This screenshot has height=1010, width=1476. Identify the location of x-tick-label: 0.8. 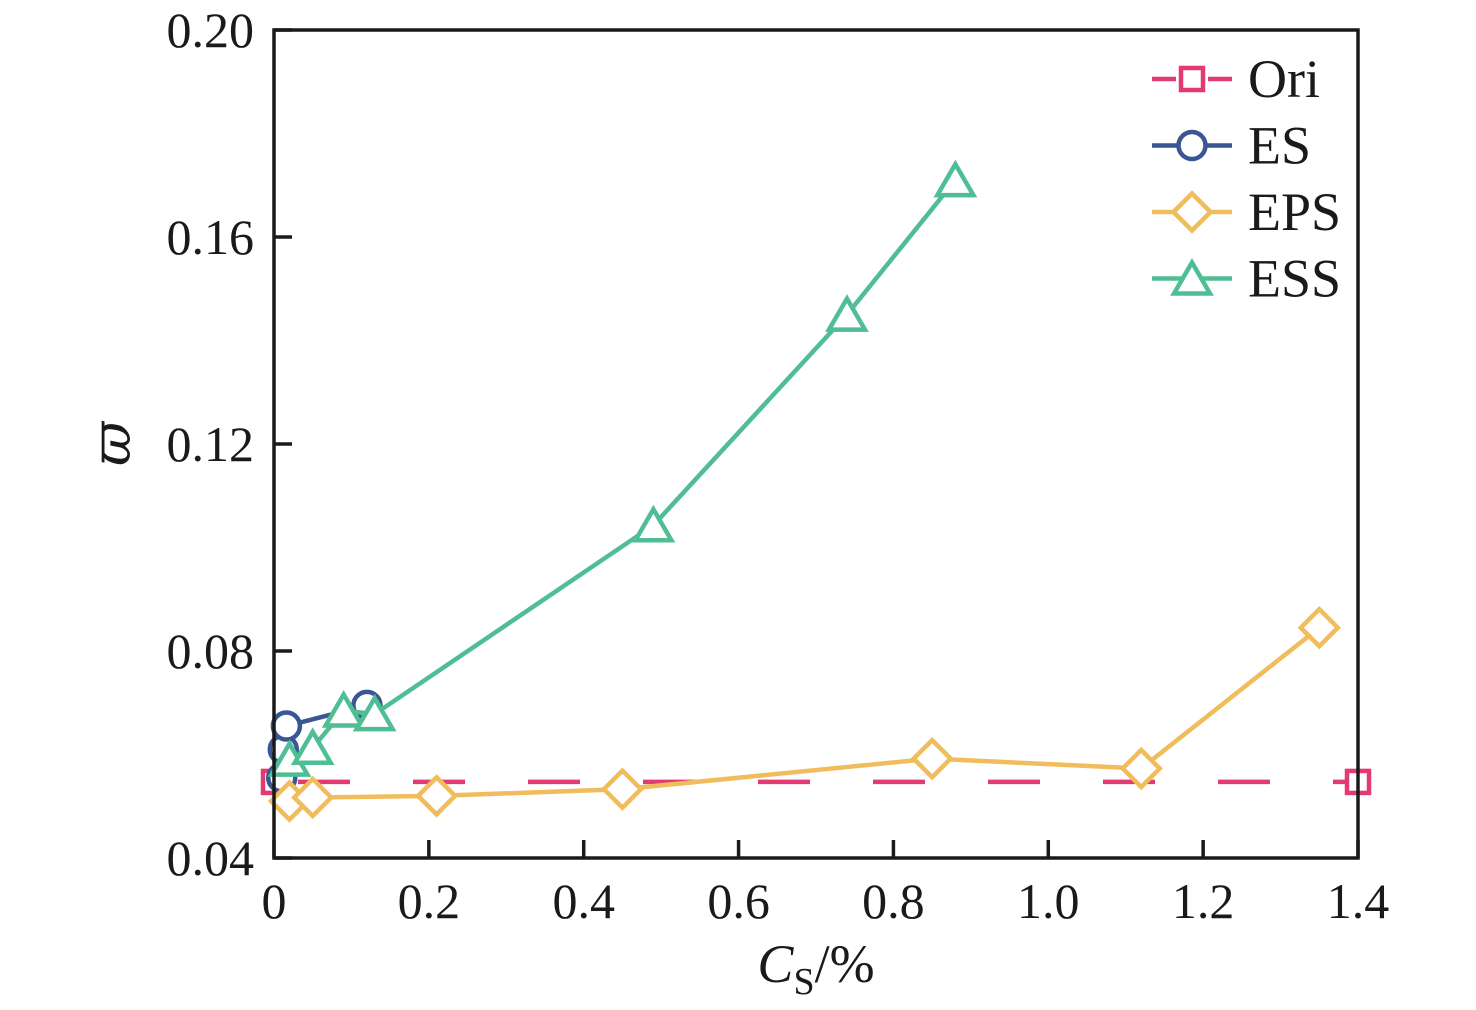
(893, 901).